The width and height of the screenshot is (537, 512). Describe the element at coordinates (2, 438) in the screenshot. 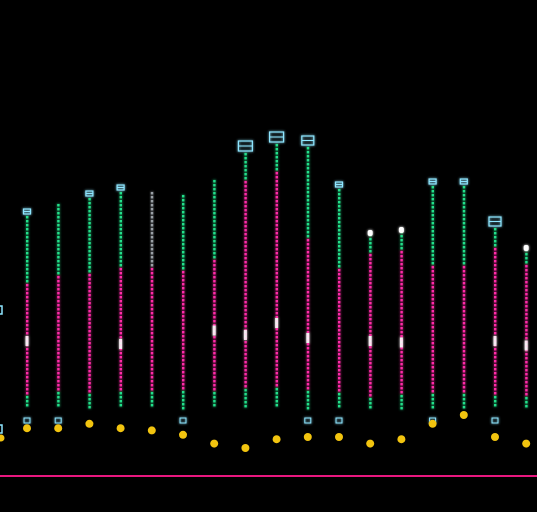

I see `edge-dot` at that location.